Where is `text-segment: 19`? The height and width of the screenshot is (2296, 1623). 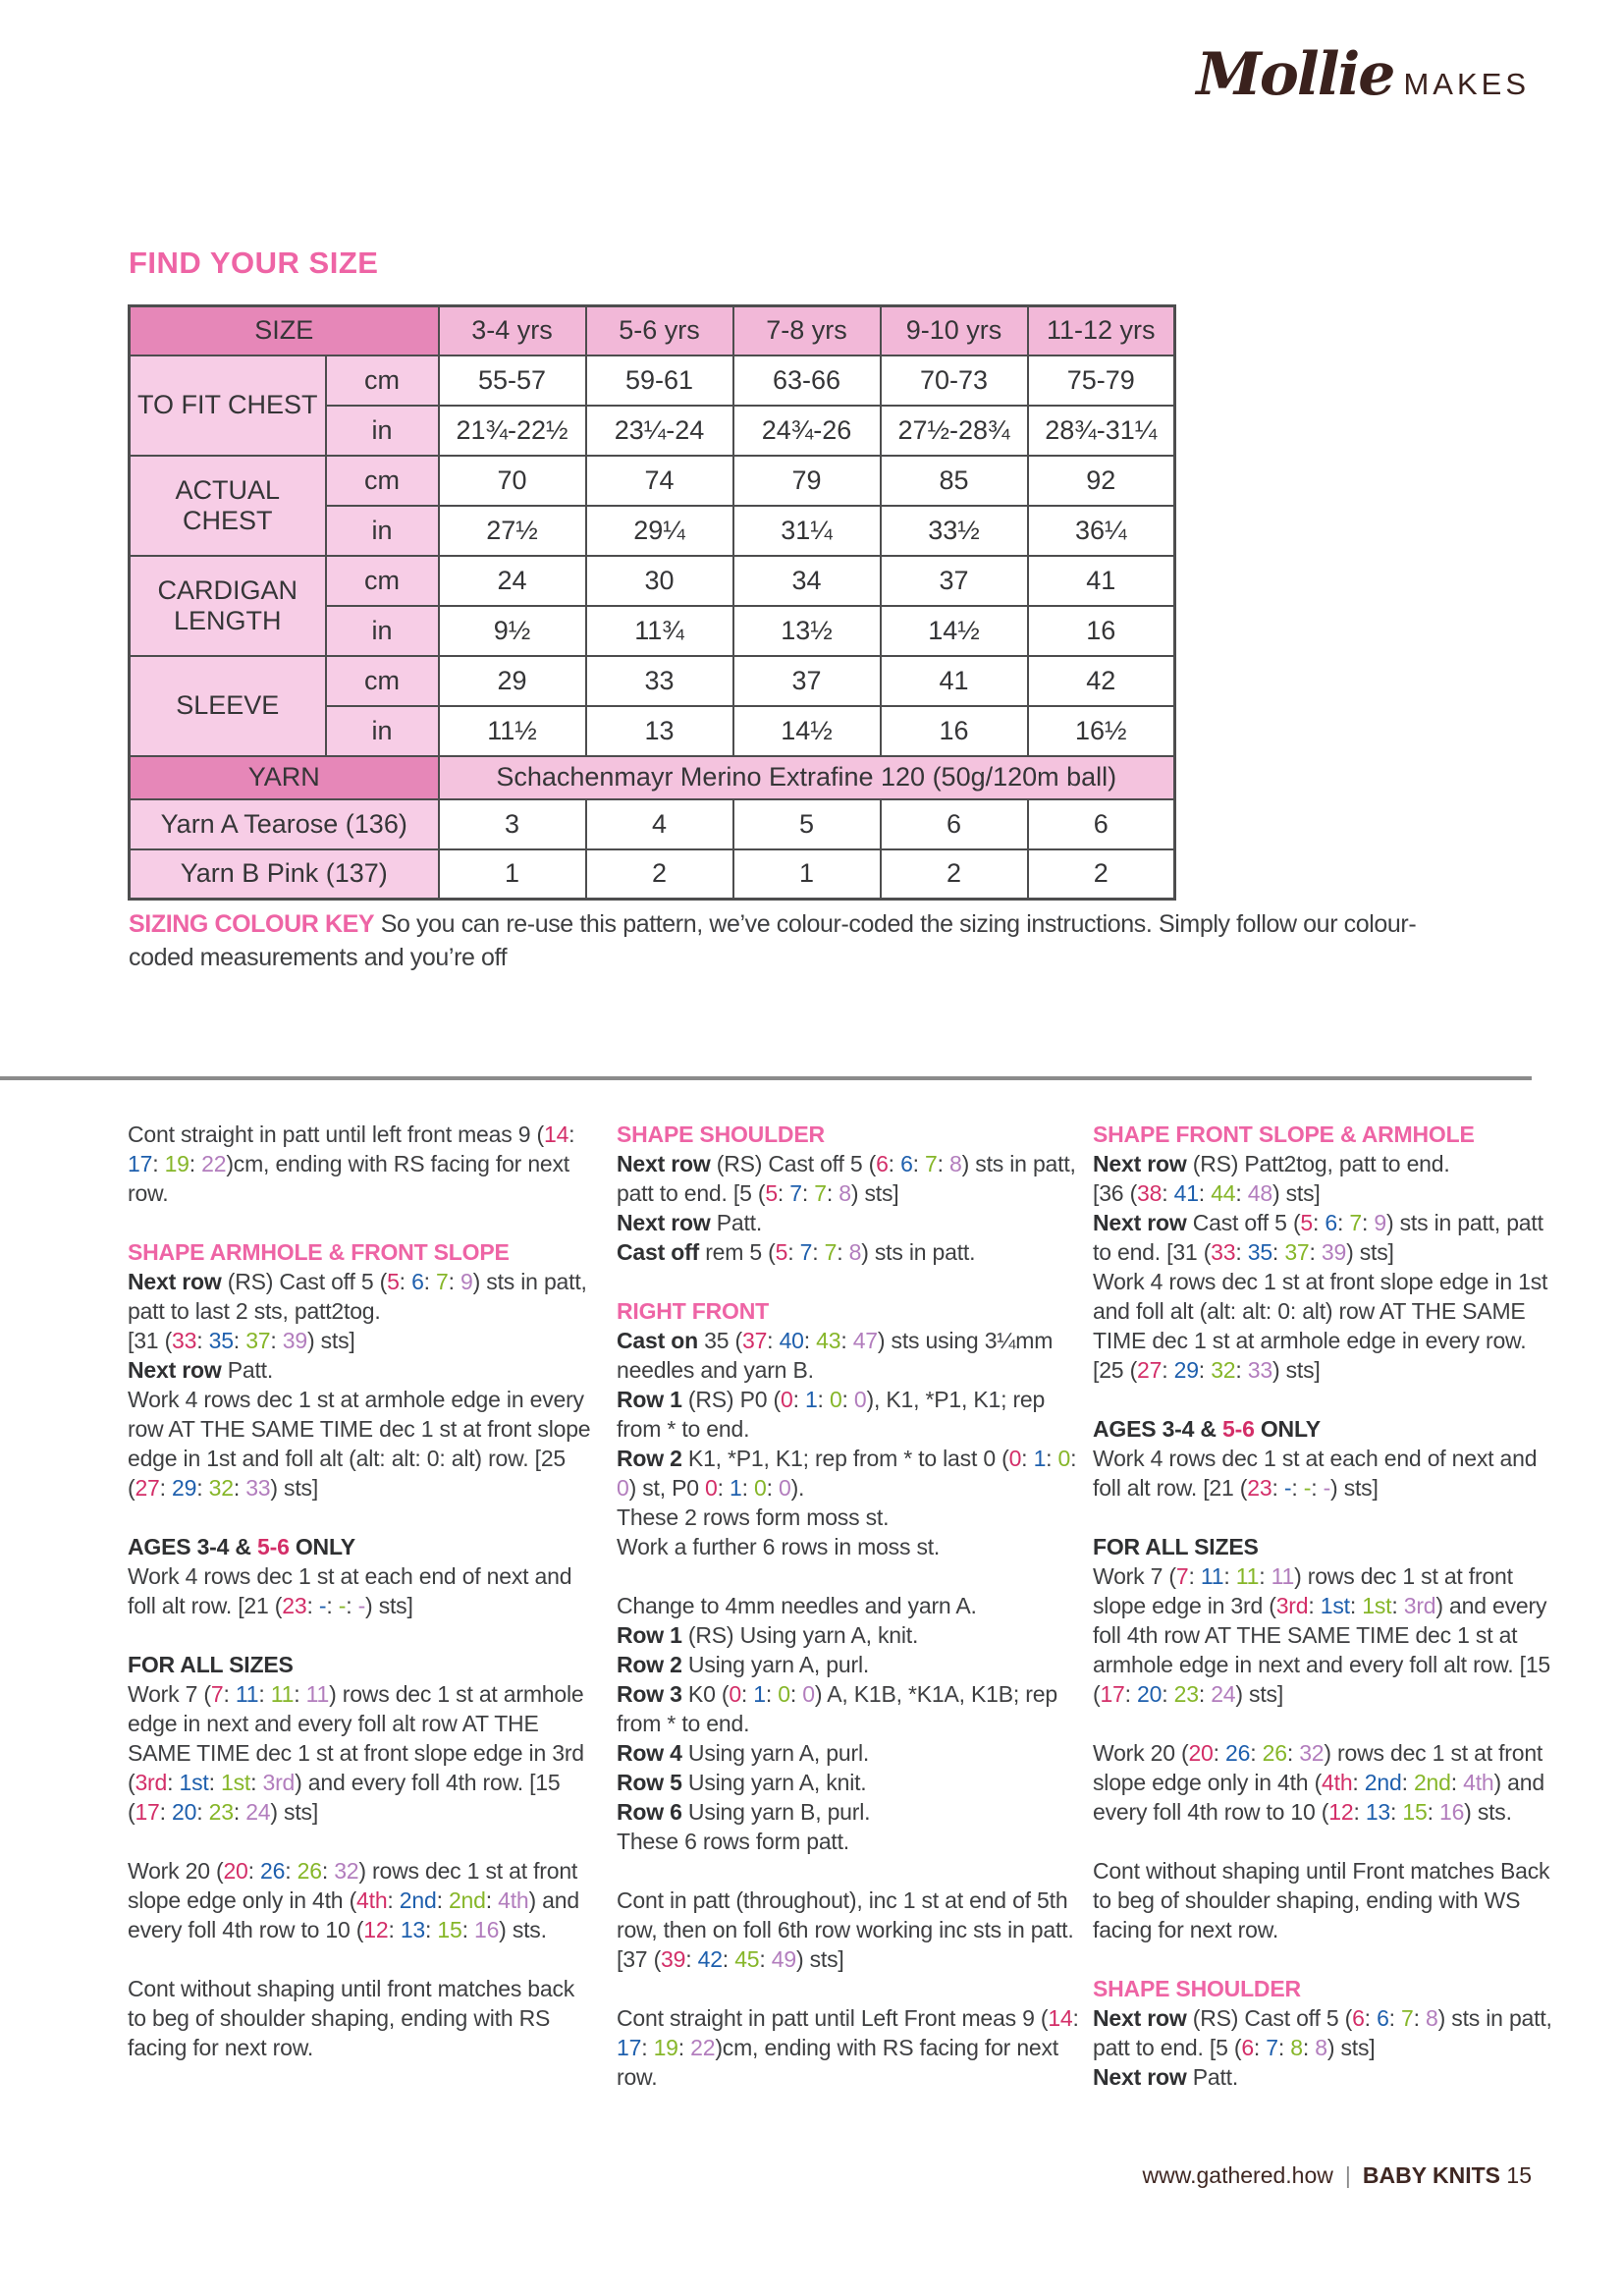
text-segment: 19 is located at coordinates (665, 2047).